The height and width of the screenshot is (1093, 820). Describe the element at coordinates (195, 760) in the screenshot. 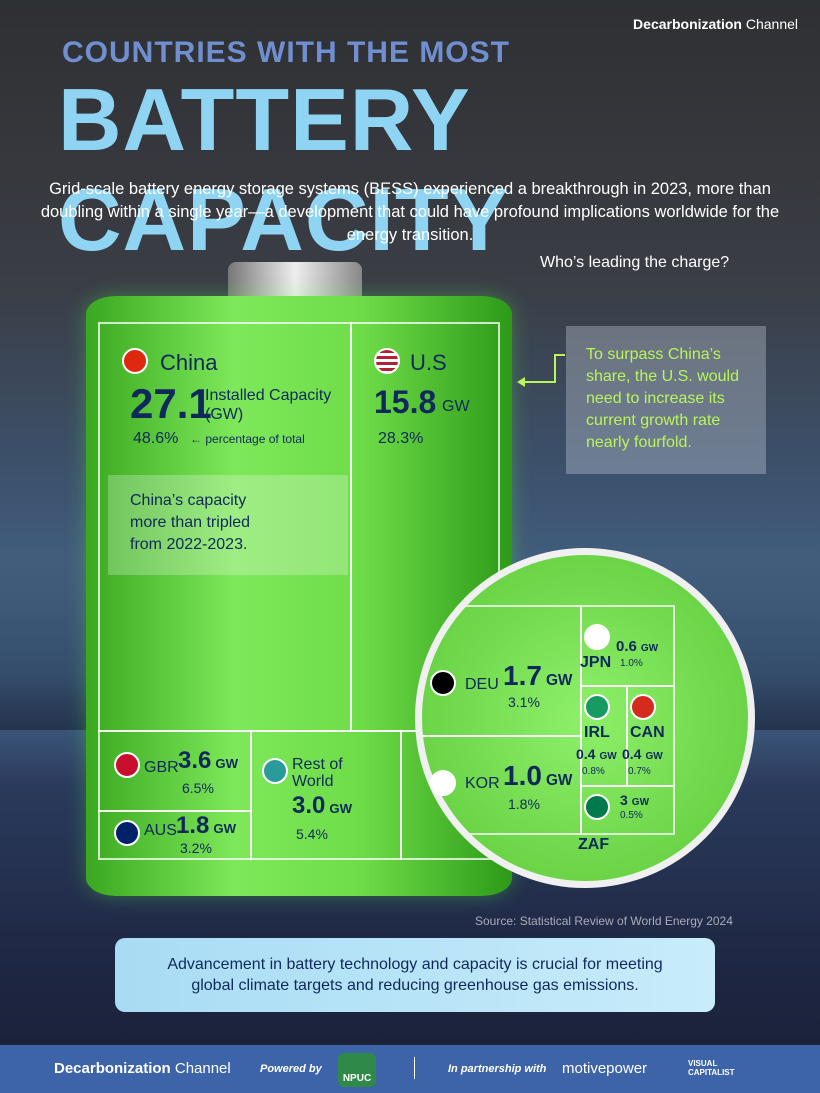

I see `country-value: 3.6` at that location.